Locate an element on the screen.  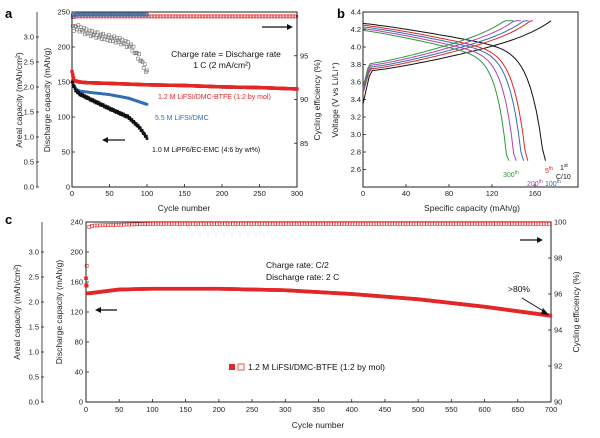
panel-c-x-tick-label: 500 is located at coordinates (418, 409).